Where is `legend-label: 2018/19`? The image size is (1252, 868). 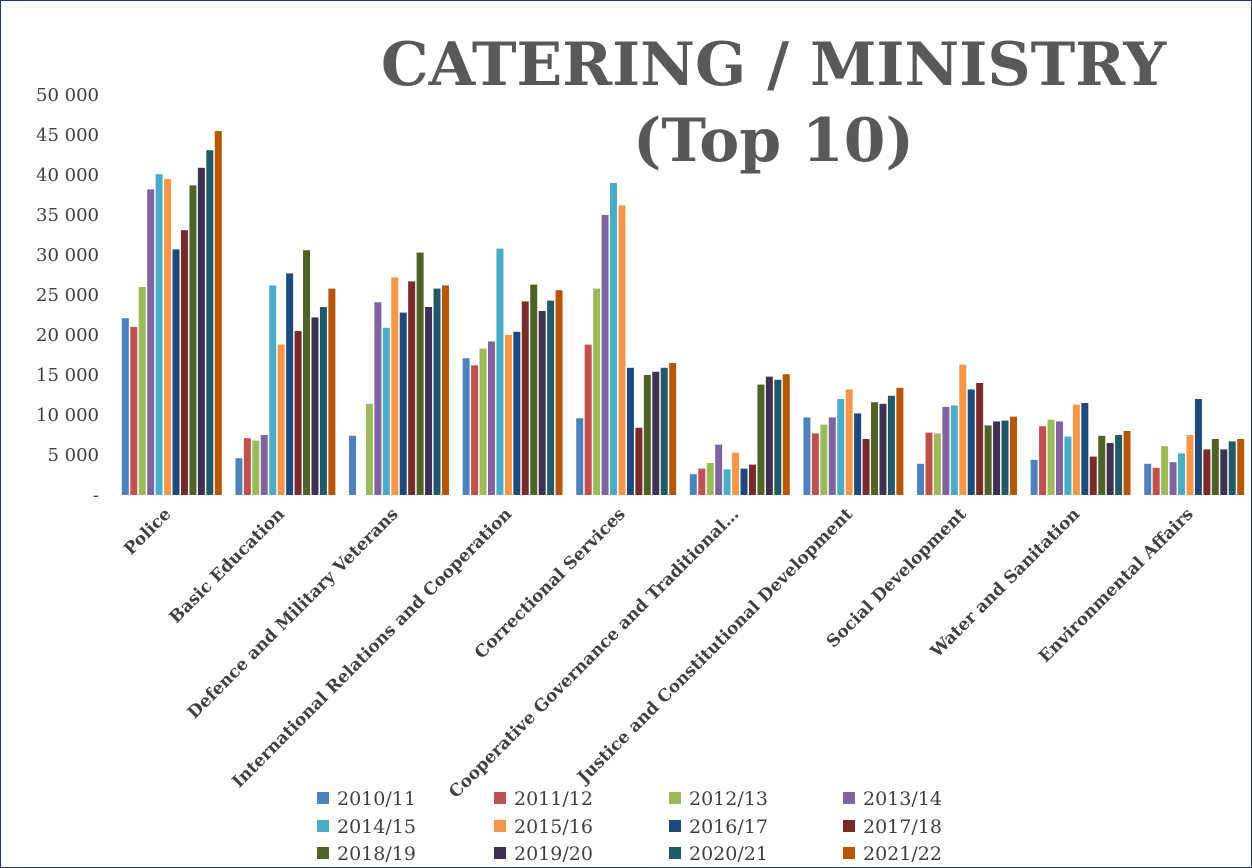
legend-label: 2018/19 is located at coordinates (376, 854).